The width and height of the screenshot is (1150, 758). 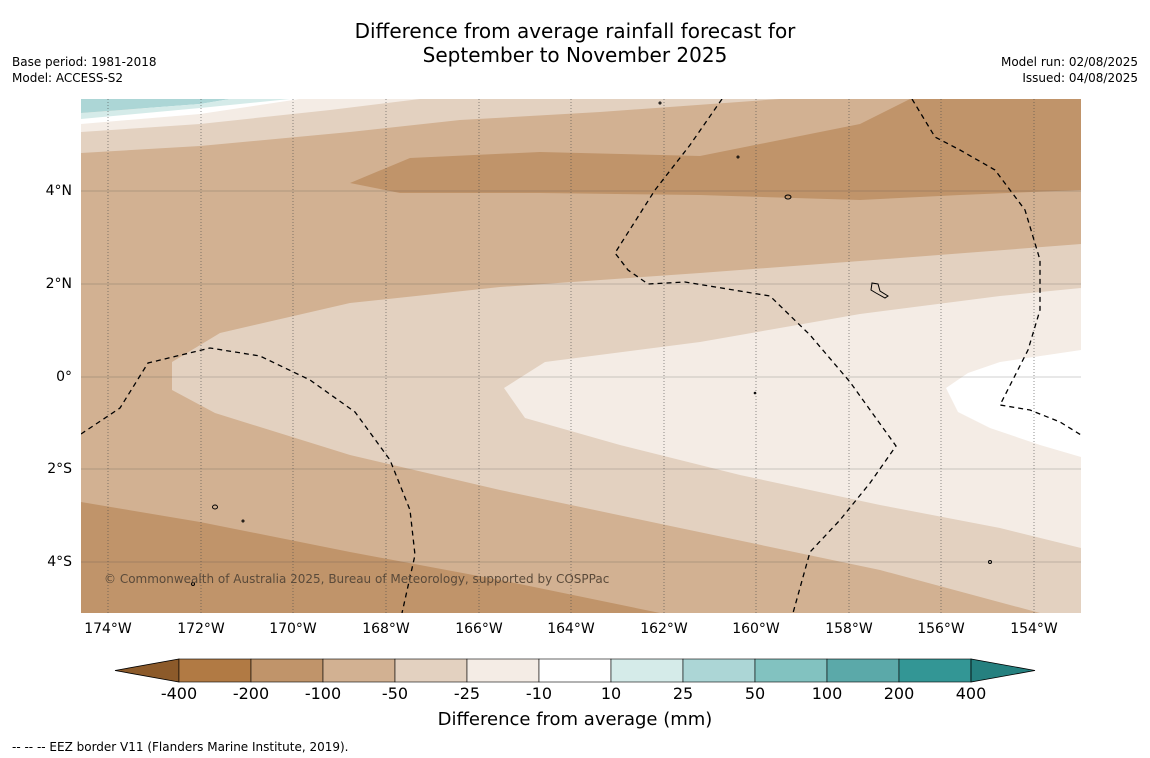 What do you see at coordinates (479, 629) in the screenshot?
I see `x-tick-label: 166°W` at bounding box center [479, 629].